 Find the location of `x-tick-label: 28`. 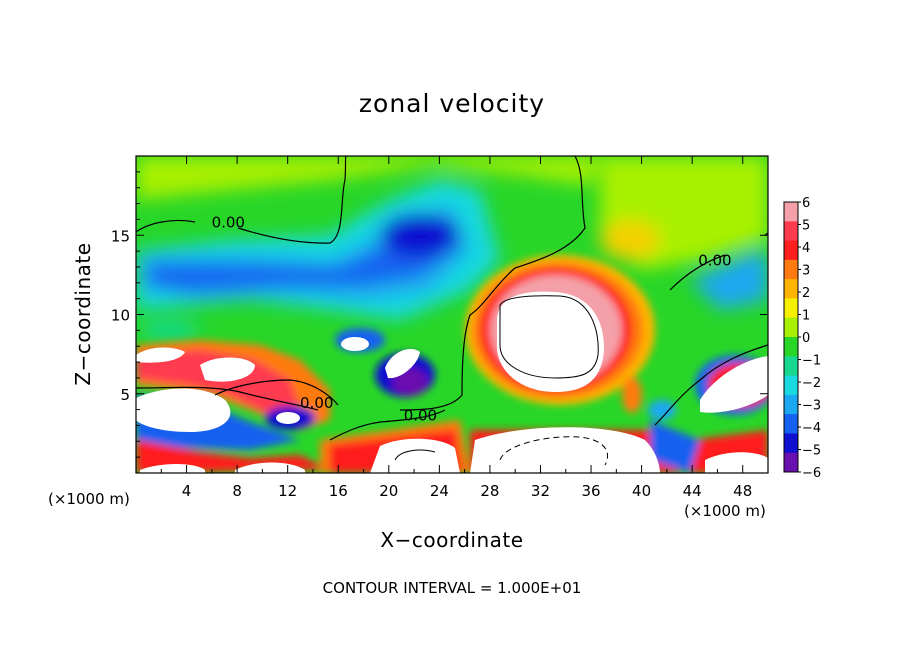

x-tick-label: 28 is located at coordinates (489, 491).